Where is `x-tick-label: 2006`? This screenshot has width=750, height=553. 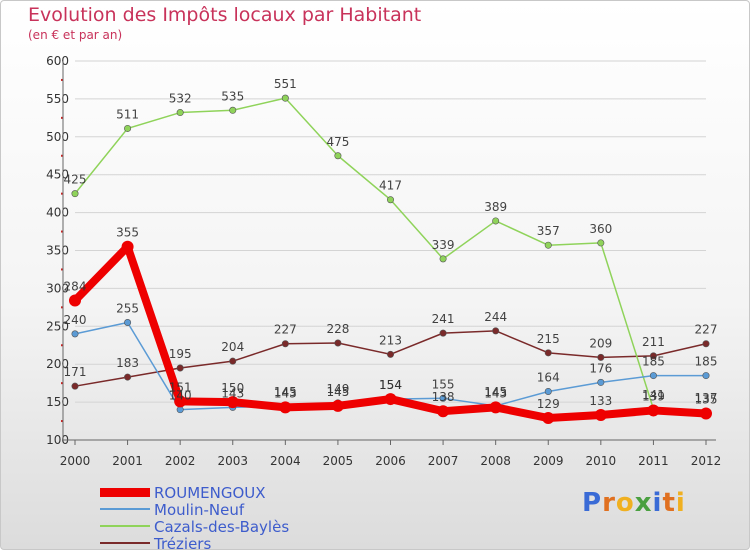 x-tick-label: 2006 is located at coordinates (390, 461).